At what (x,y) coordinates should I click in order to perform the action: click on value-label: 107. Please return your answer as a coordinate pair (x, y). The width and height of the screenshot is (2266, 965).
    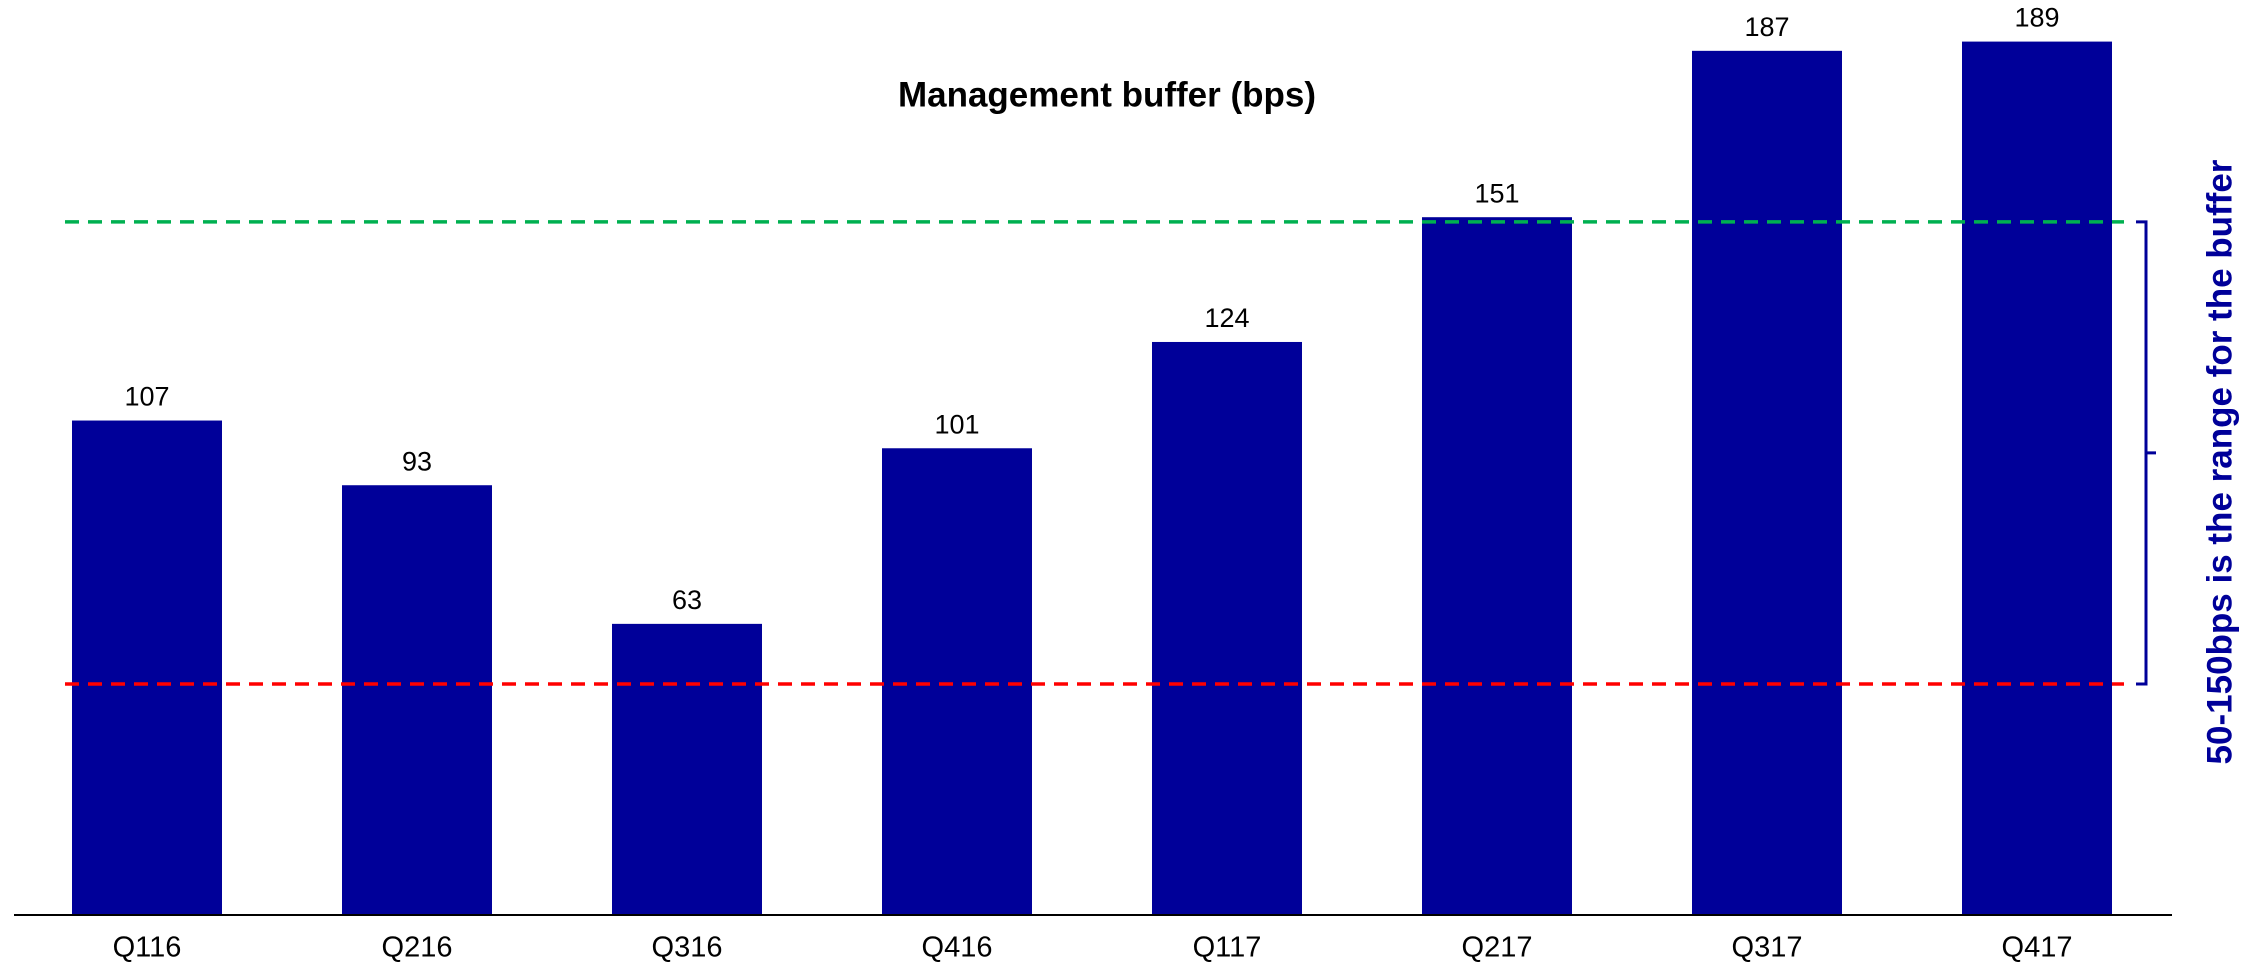
    Looking at the image, I should click on (146, 397).